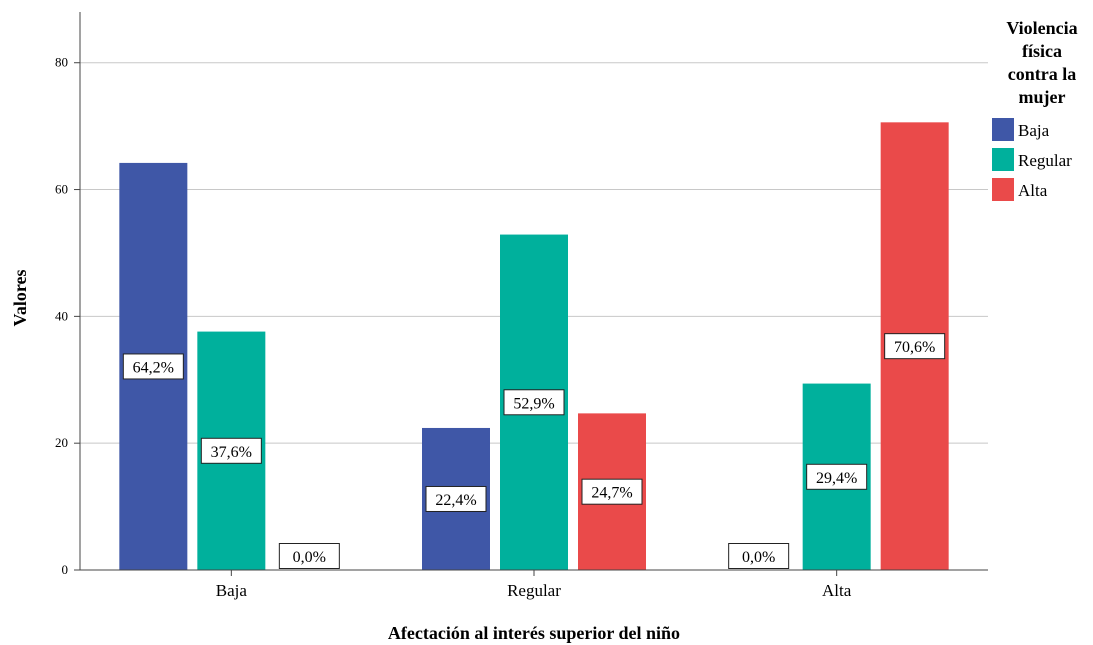  I want to click on x-category-label: Alta, so click(837, 590).